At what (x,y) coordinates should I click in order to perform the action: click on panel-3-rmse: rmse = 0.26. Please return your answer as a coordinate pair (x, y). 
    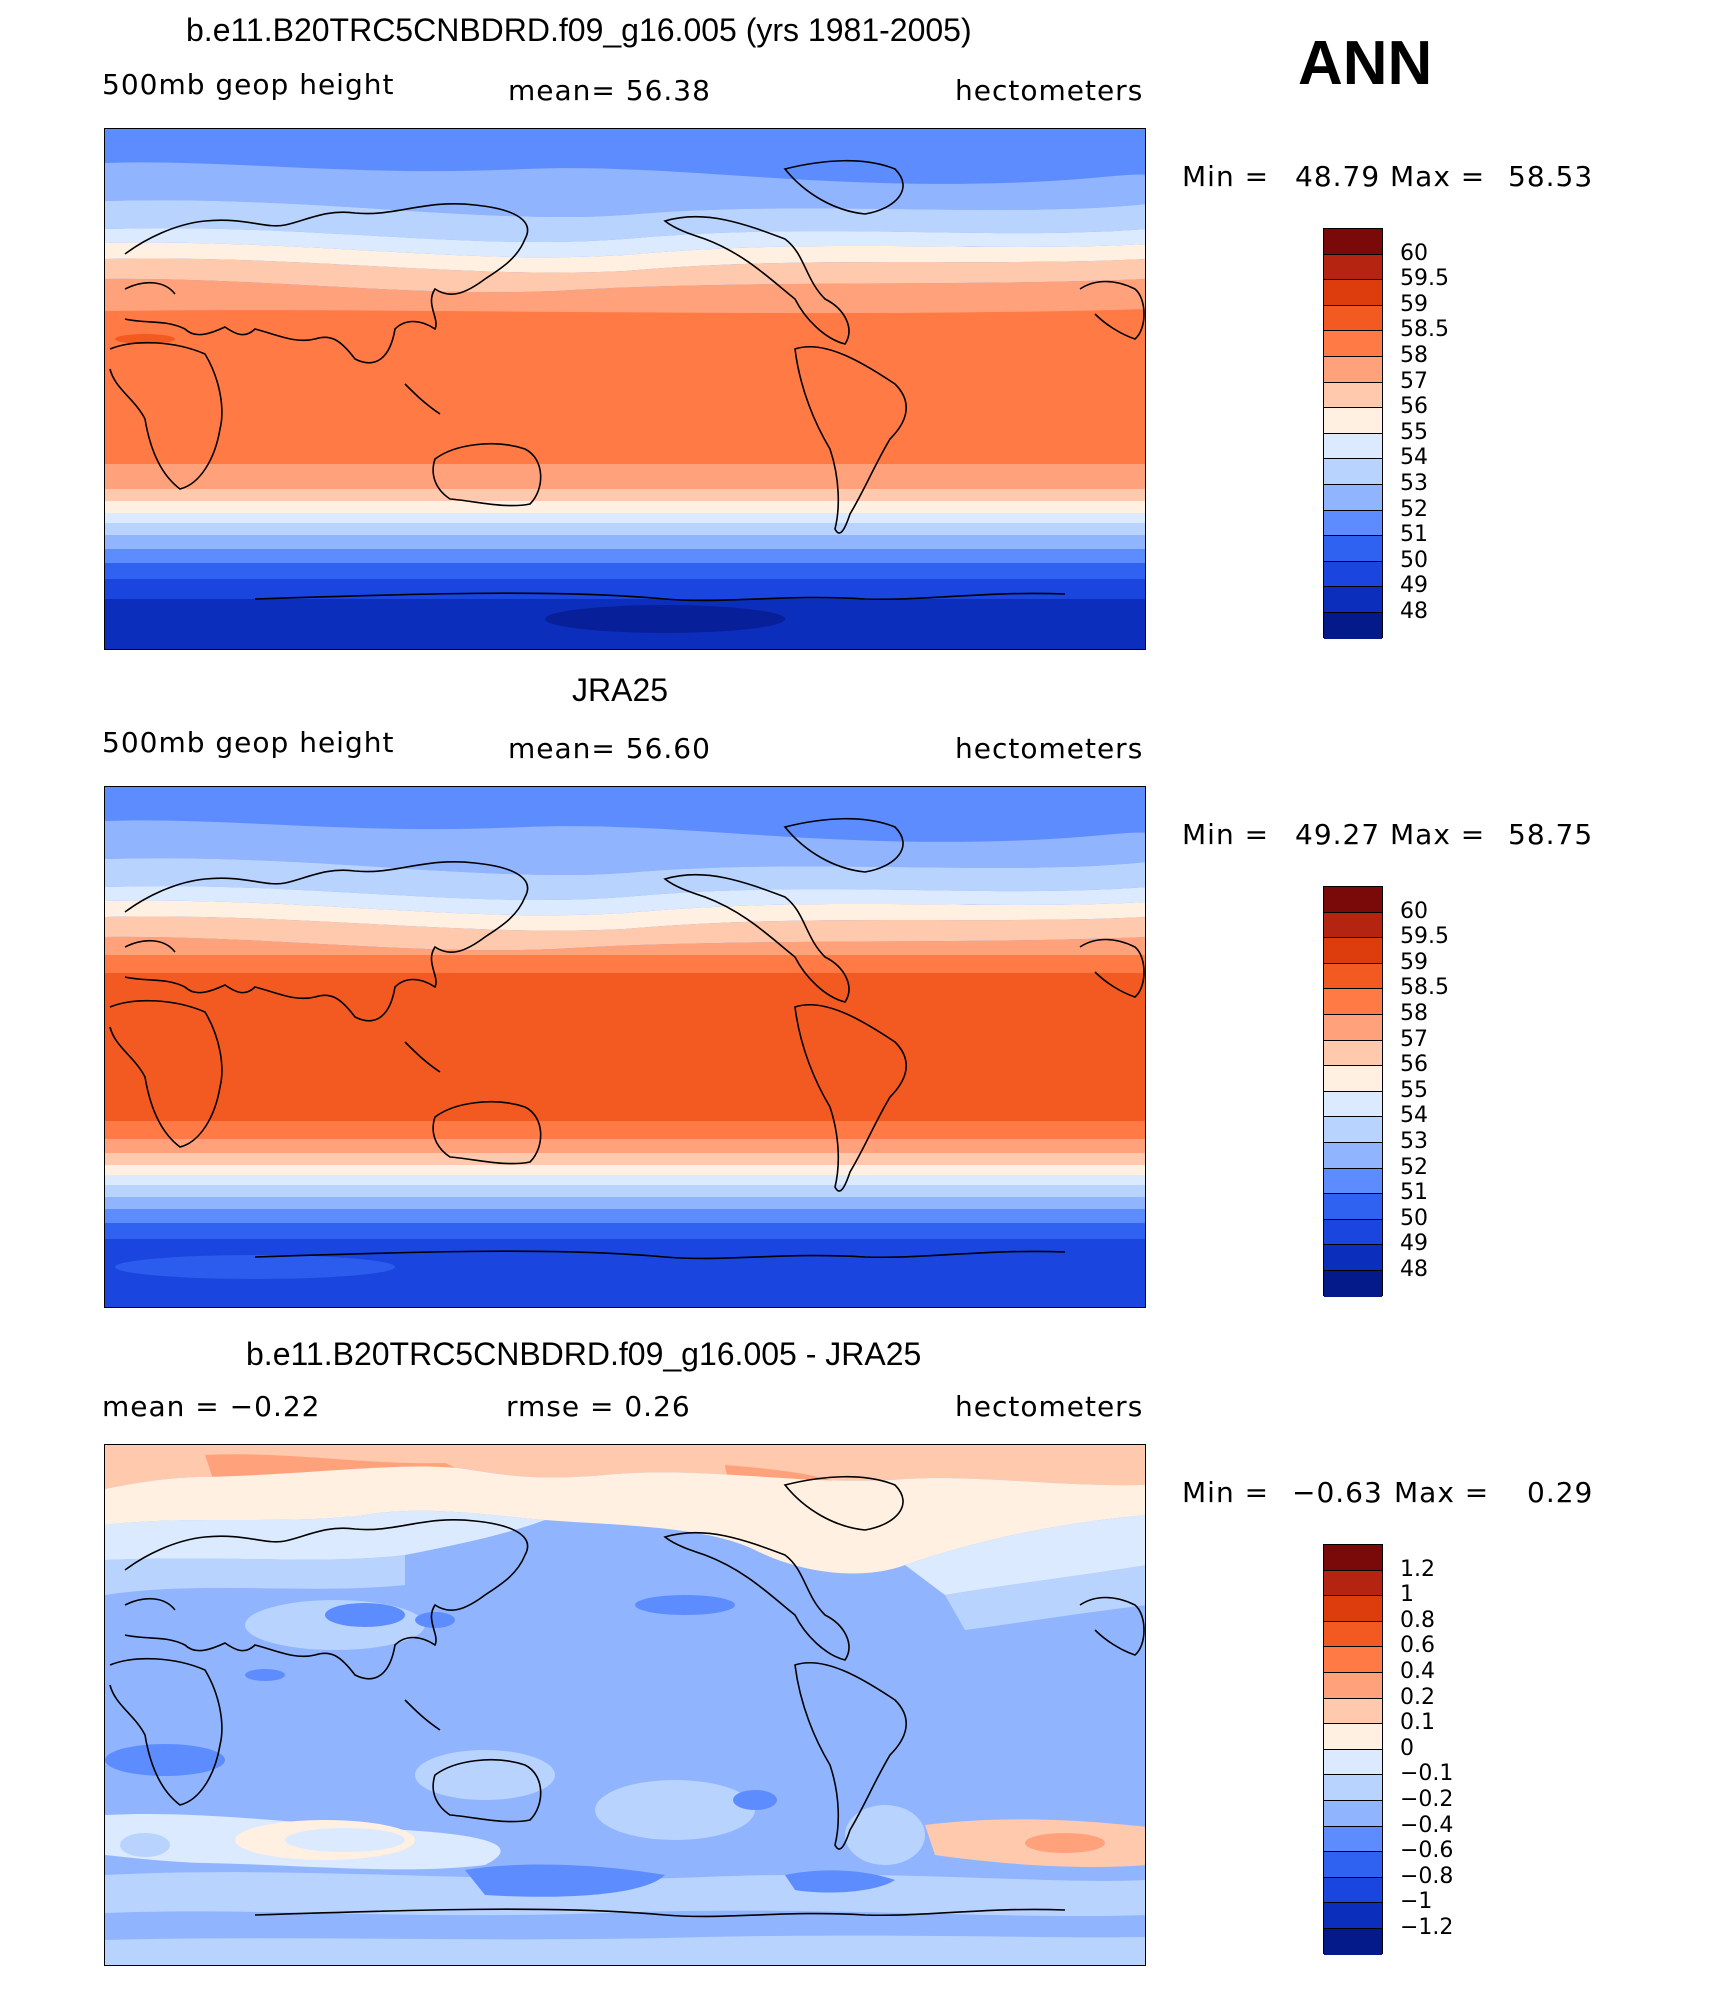
    Looking at the image, I should click on (598, 1406).